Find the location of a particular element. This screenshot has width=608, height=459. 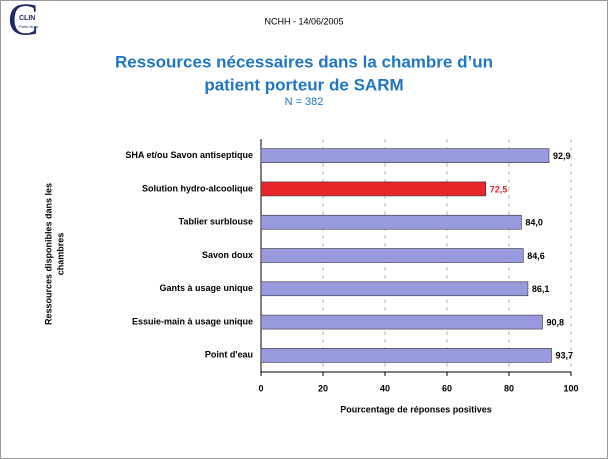

y-tick-label: Tablier surblouse is located at coordinates (216, 222).